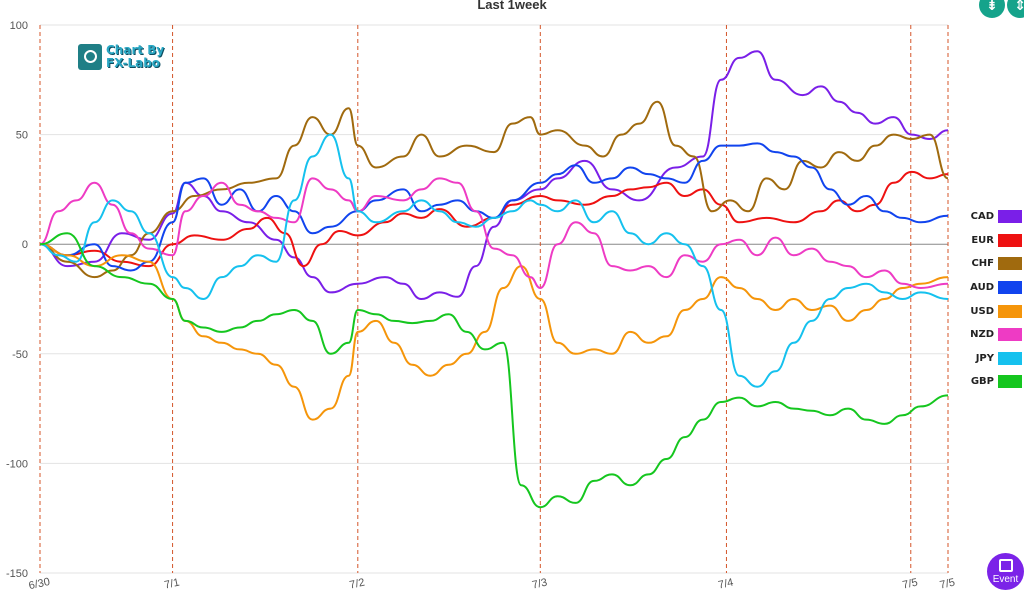  I want to click on legend-label: USD, so click(982, 311).